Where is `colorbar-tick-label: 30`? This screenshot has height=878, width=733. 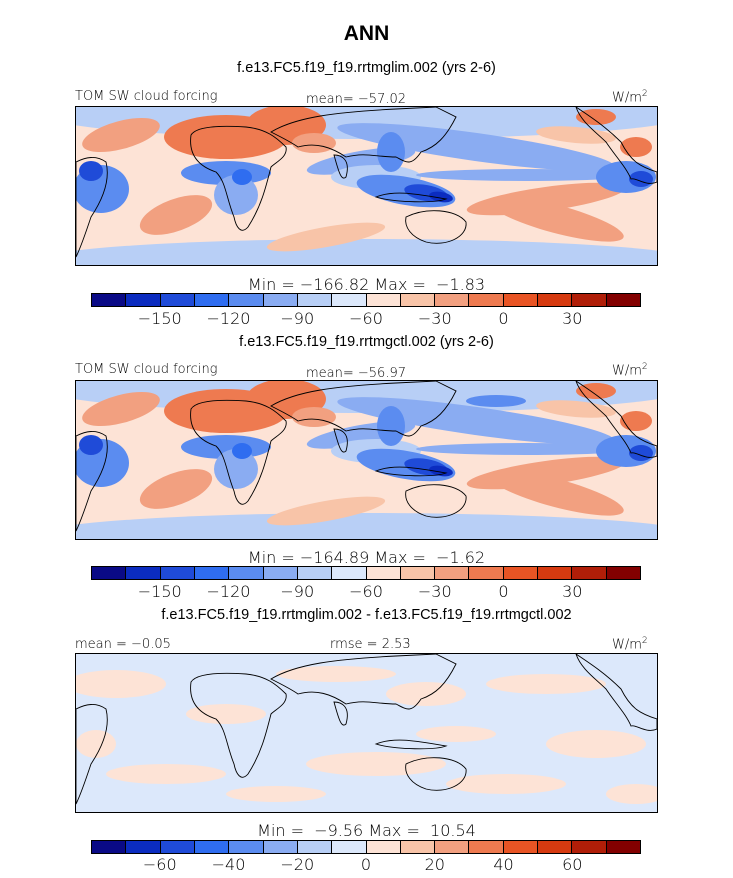
colorbar-tick-label: 30 is located at coordinates (572, 318).